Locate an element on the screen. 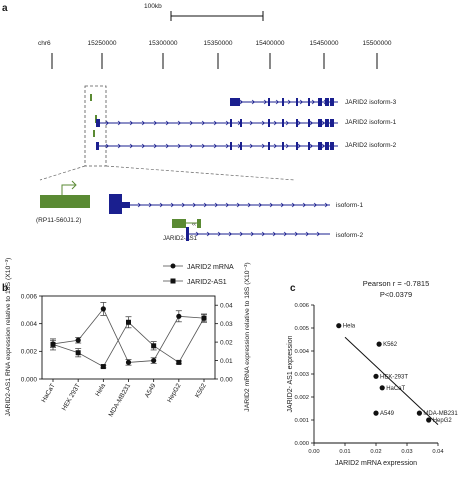  x-tick-label: 0.04 is located at coordinates (438, 452).